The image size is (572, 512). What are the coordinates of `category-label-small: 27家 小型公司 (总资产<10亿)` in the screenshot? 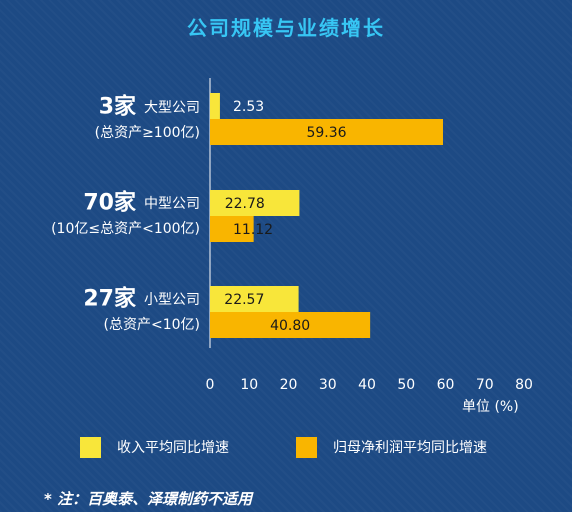 It's located at (111, 309).